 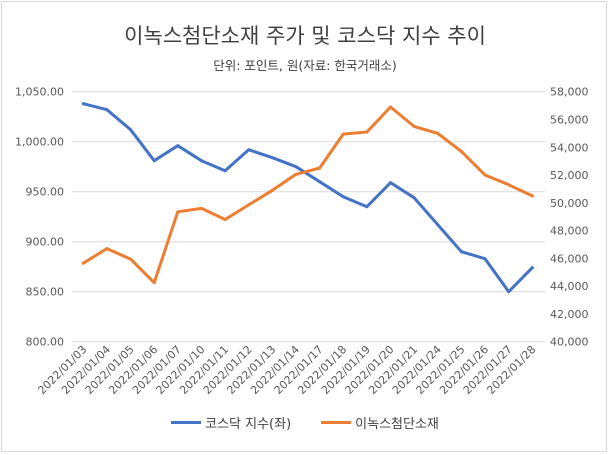 I want to click on right-axis-tick-label: 52,000, so click(x=569, y=175).